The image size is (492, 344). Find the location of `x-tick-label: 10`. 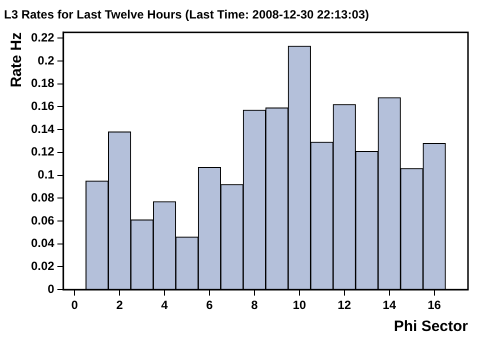

x-tick-label: 10 is located at coordinates (299, 305).